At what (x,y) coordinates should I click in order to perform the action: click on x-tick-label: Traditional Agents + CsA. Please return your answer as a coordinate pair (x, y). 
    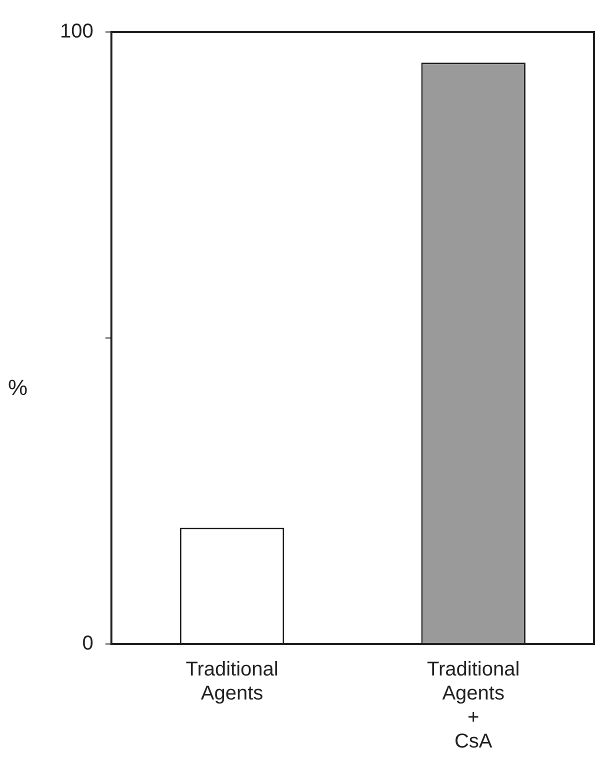
    Looking at the image, I should click on (473, 705).